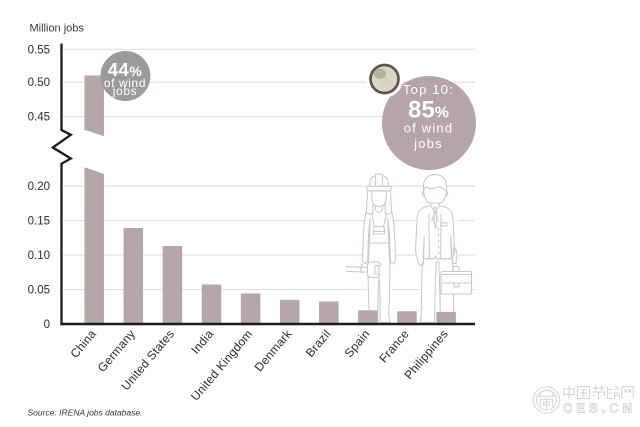 The height and width of the screenshot is (427, 640). I want to click on svg-text: 0.15, so click(39, 222).